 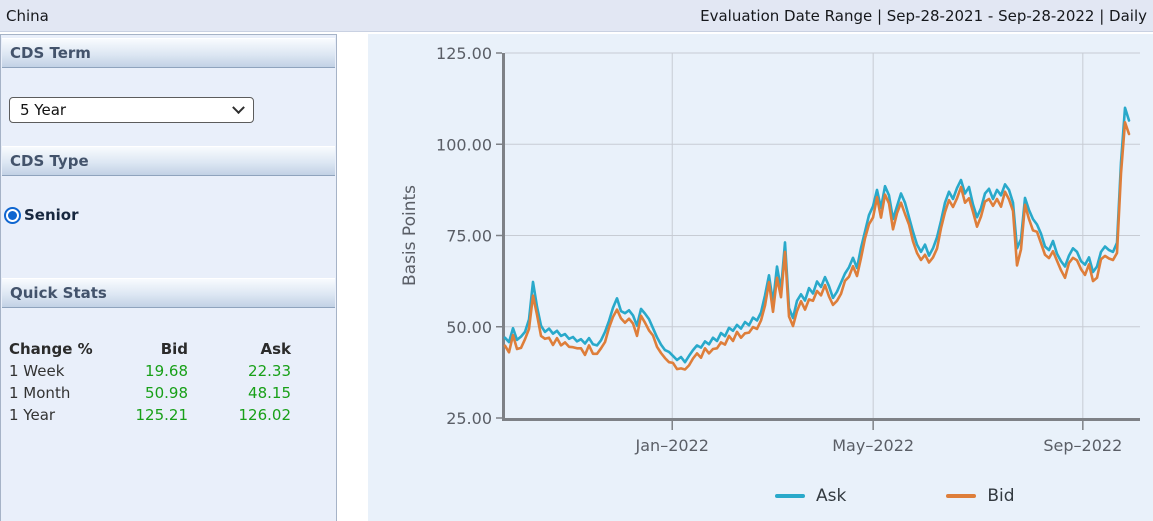 I want to click on cds-type-option-label: Senior, so click(x=51, y=215).